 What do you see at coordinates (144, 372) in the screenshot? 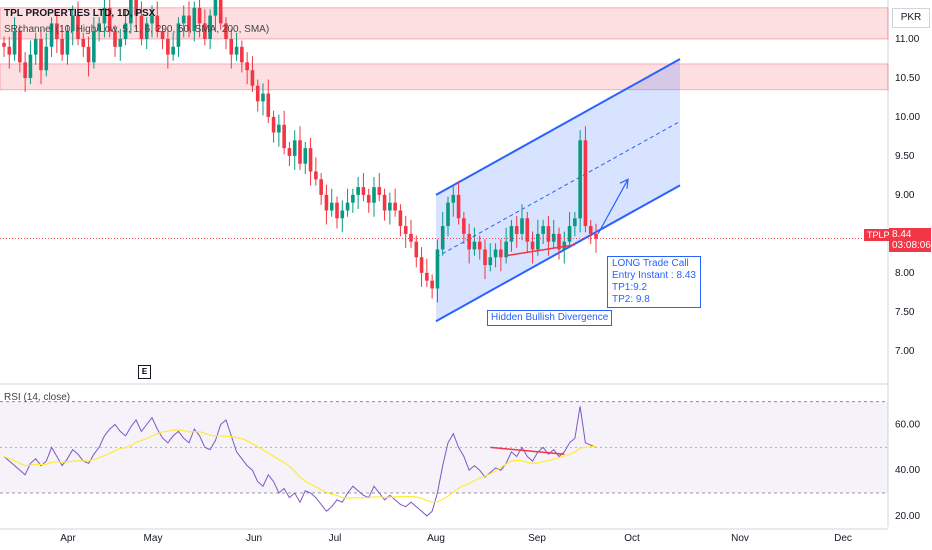
I see `earnings-badge: E` at bounding box center [144, 372].